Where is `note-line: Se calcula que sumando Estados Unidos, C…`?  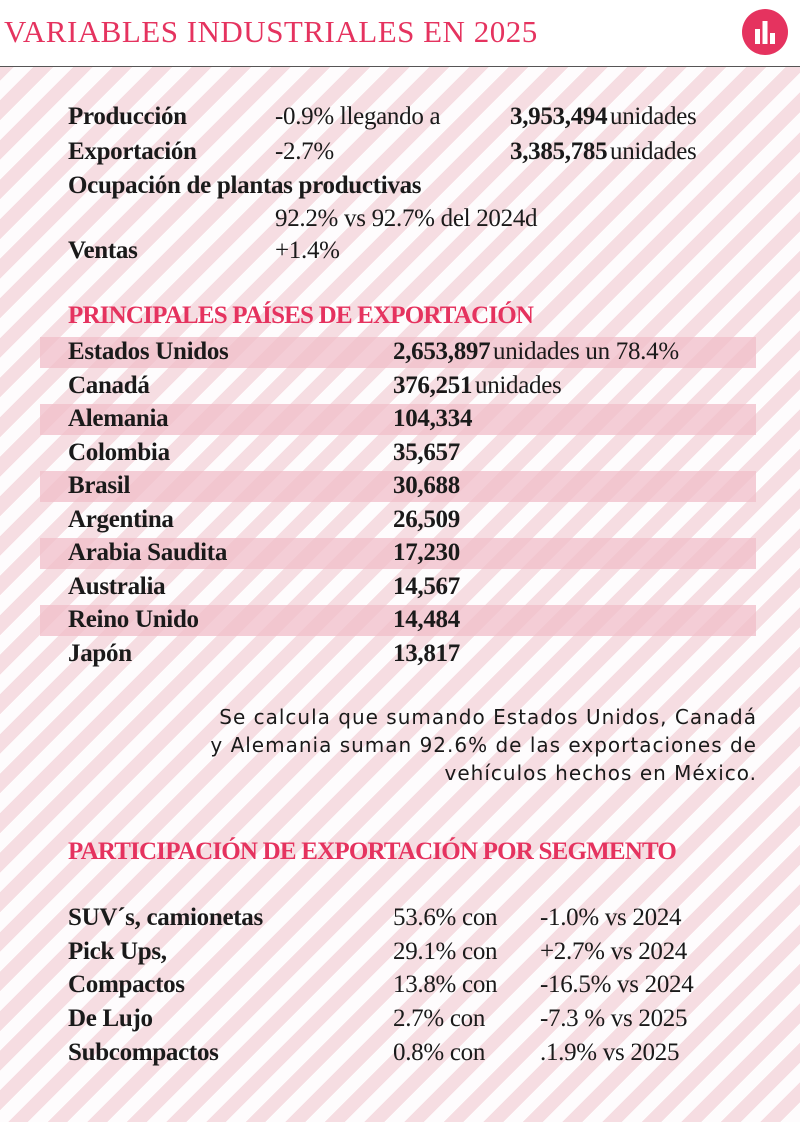 note-line: Se calcula que sumando Estados Unidos, C… is located at coordinates (488, 717).